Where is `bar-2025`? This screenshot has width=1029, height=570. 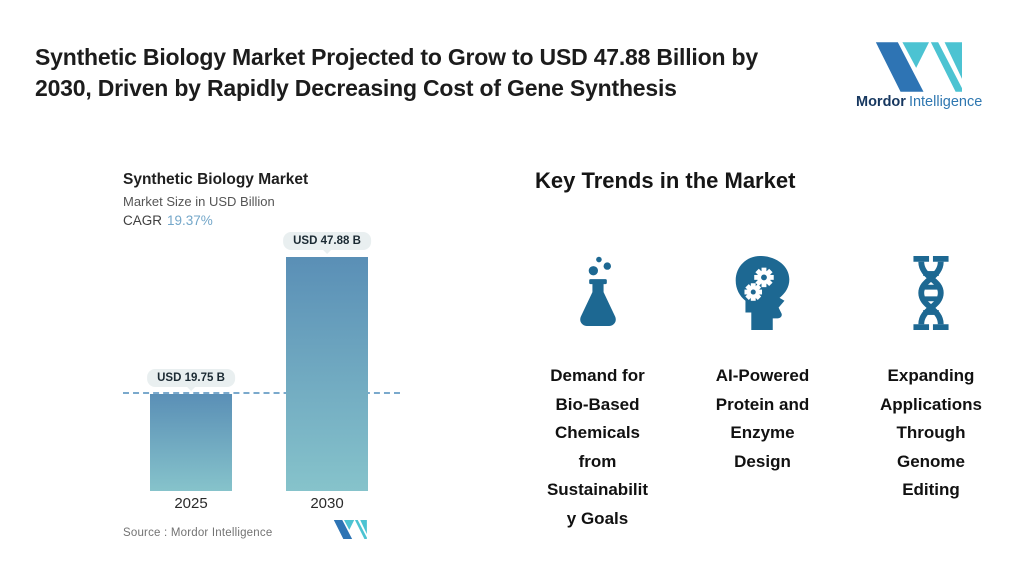
bar-2025 is located at coordinates (191, 442).